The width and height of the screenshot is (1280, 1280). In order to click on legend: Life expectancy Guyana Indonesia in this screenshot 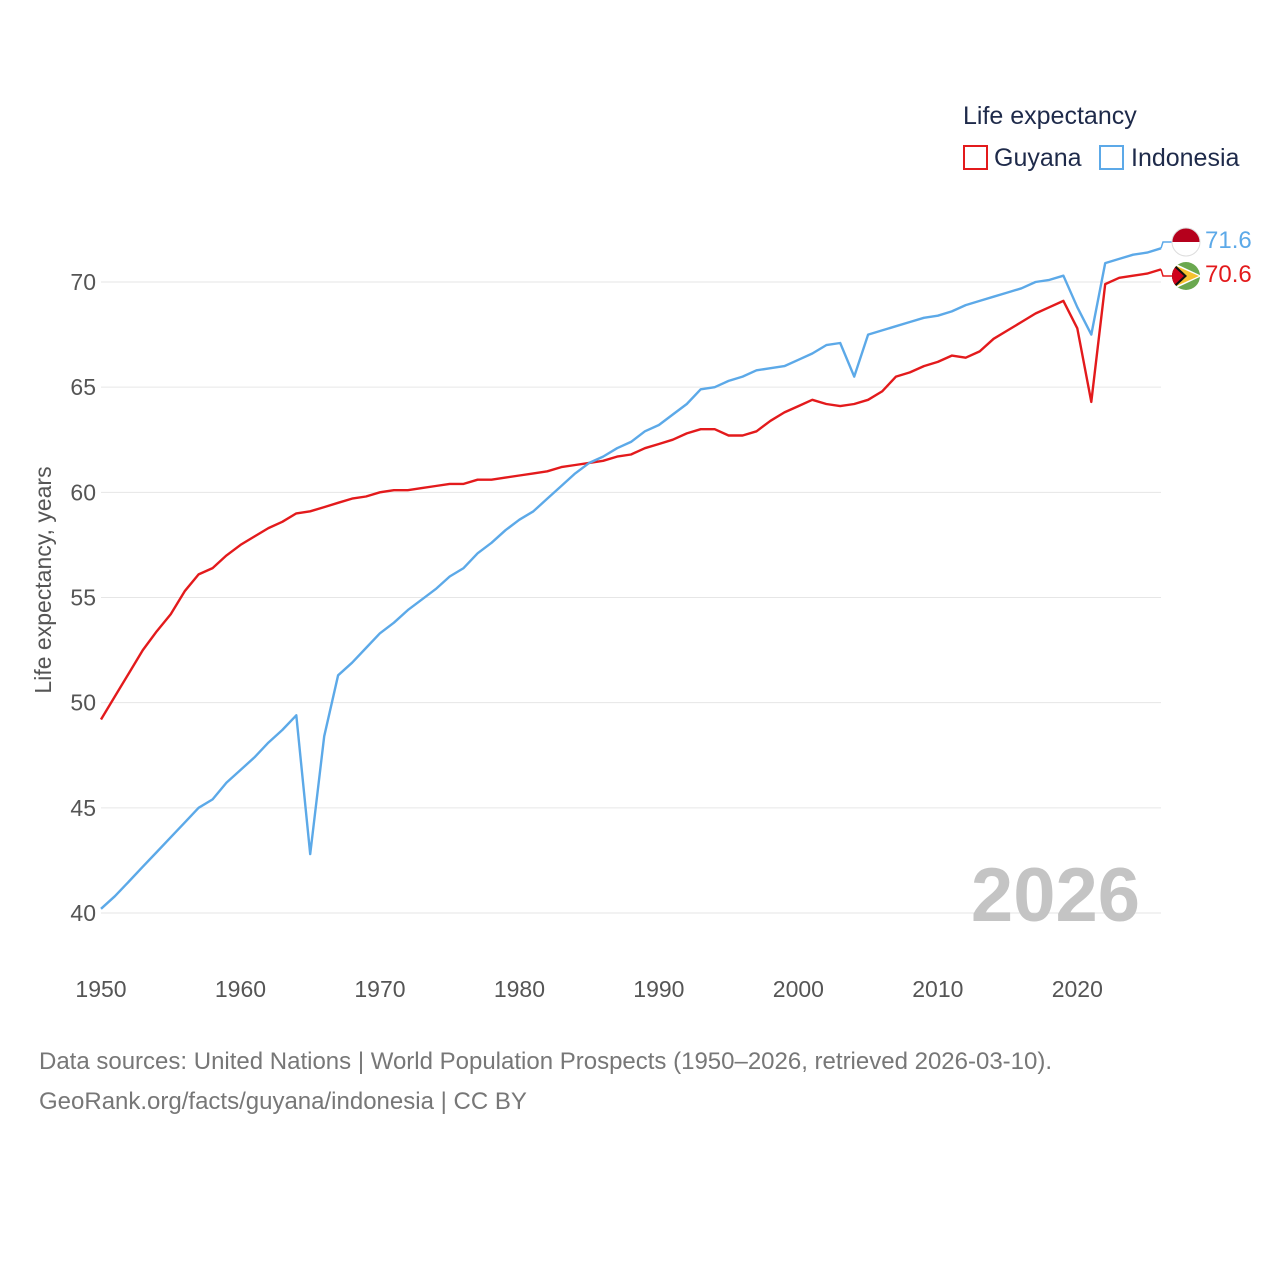, I will do `click(1101, 137)`.